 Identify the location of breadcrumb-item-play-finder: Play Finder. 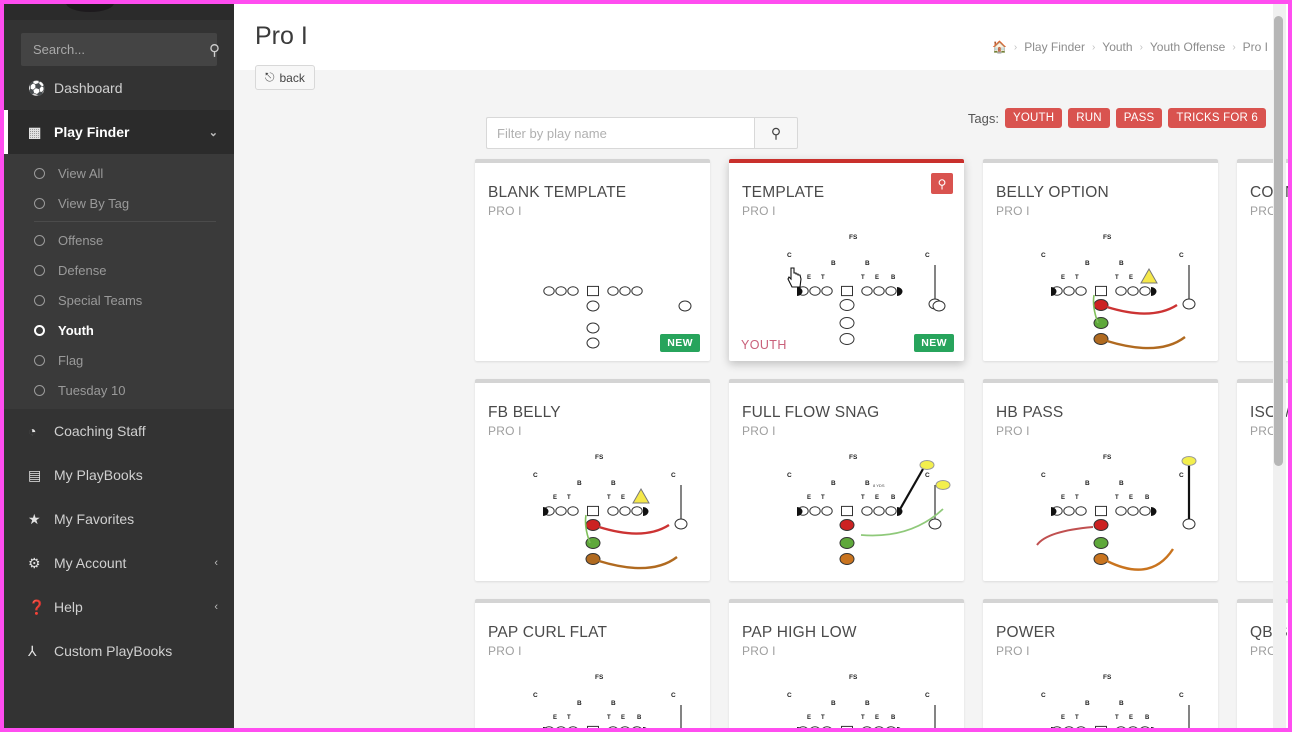
(1054, 47).